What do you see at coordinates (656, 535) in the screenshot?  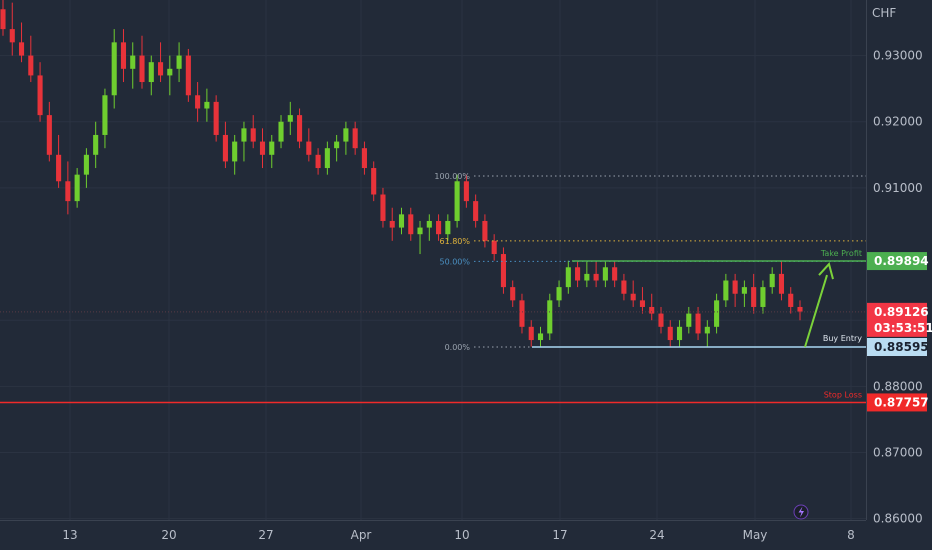 I see `time-tick-label: 24` at bounding box center [656, 535].